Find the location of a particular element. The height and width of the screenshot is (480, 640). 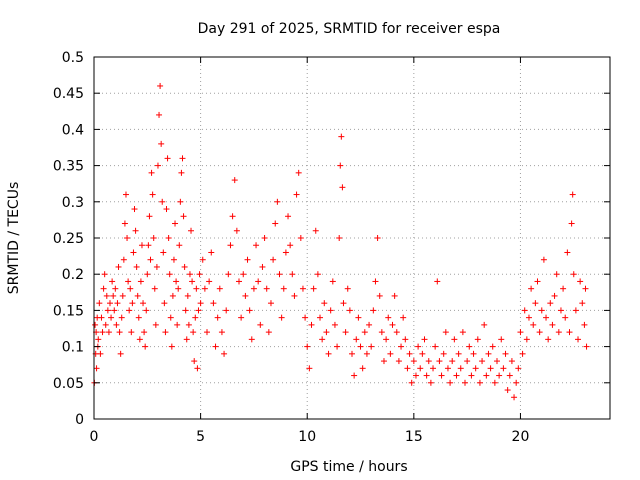

y-tick-label: 0.15 is located at coordinates (68, 311).